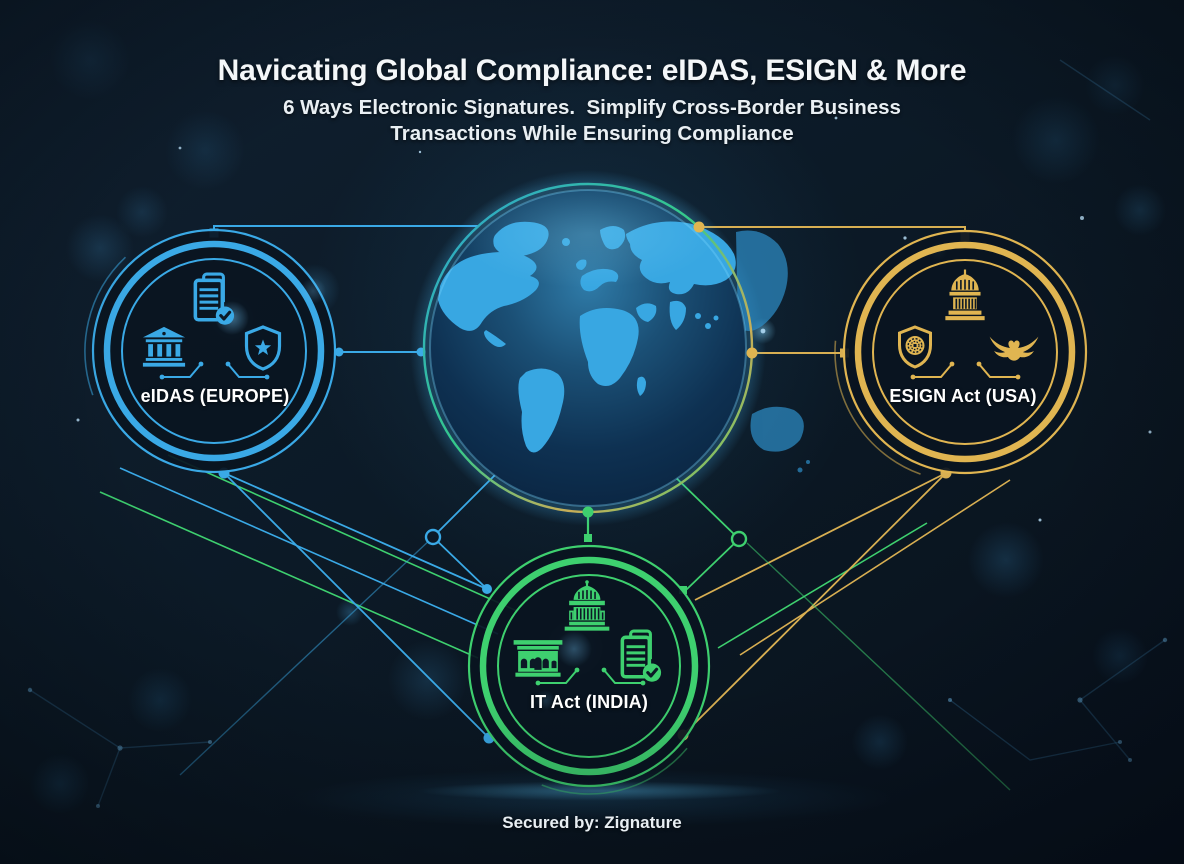 This screenshot has height=864, width=1184. Describe the element at coordinates (1014, 348) in the screenshot. I see `eagle-icon` at that location.